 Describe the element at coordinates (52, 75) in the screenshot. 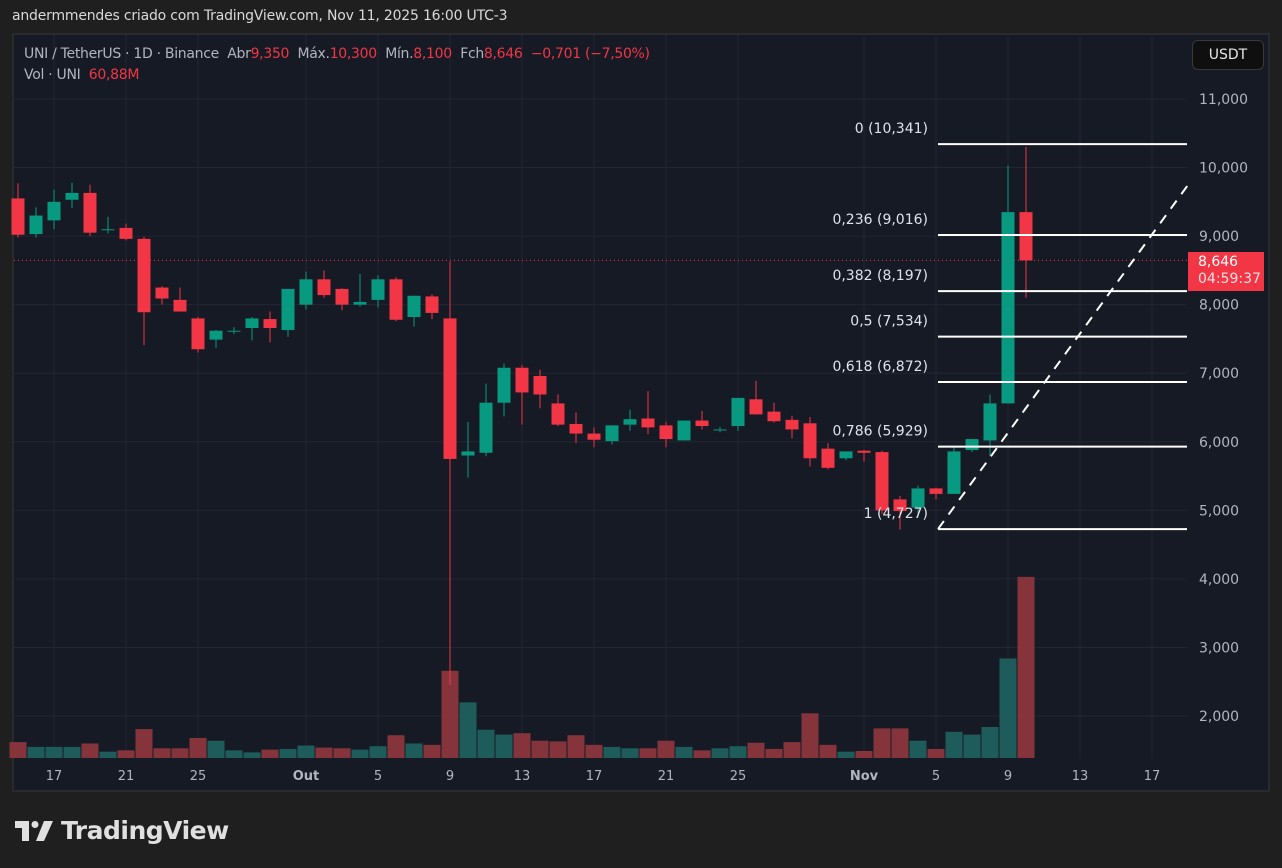

I see `volume-label: Vol · UNI` at that location.